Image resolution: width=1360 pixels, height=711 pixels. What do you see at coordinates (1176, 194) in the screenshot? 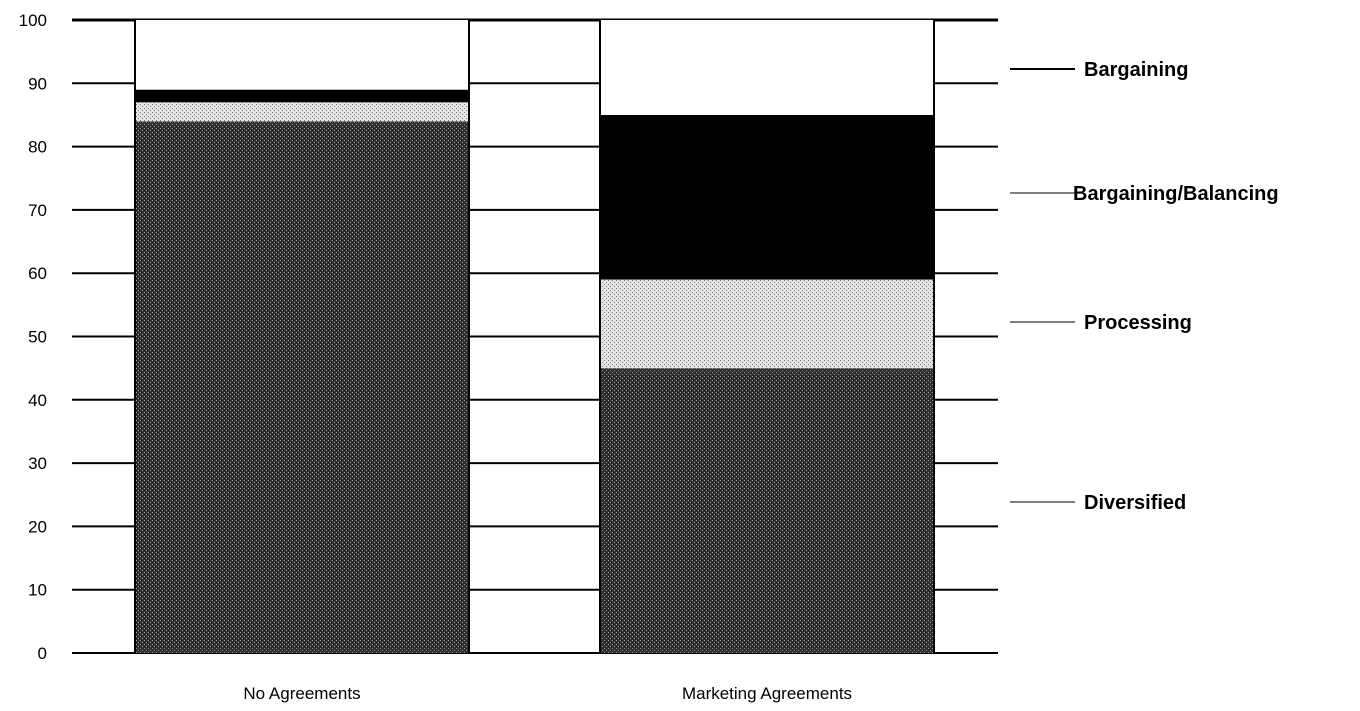
I see `legend-label-bargaining-balancing: Bargaining/Balancing` at bounding box center [1176, 194].